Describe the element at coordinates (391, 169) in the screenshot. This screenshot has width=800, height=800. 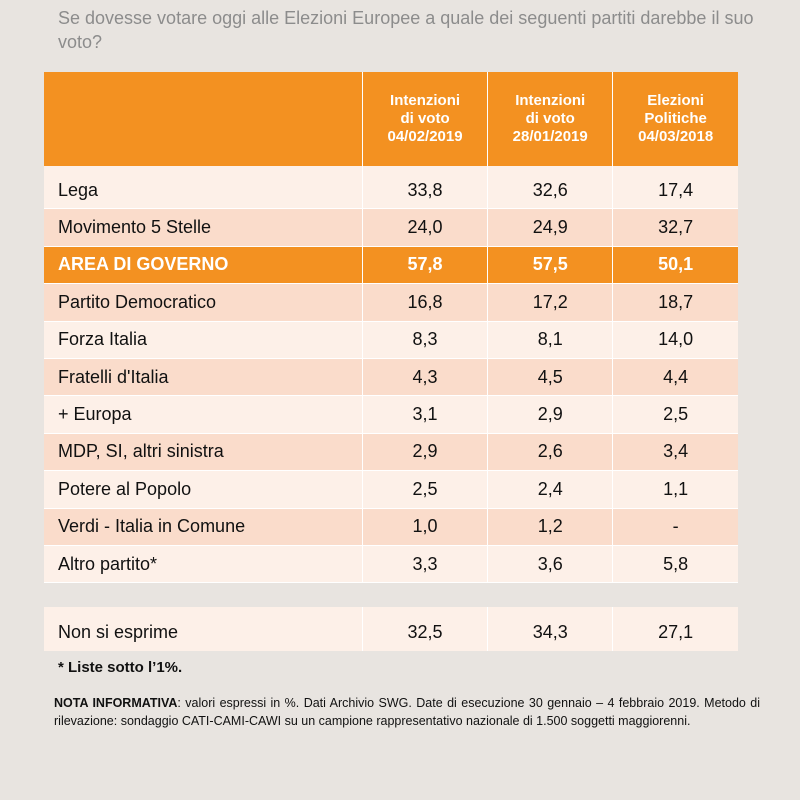
I see `table-spacer-row` at that location.